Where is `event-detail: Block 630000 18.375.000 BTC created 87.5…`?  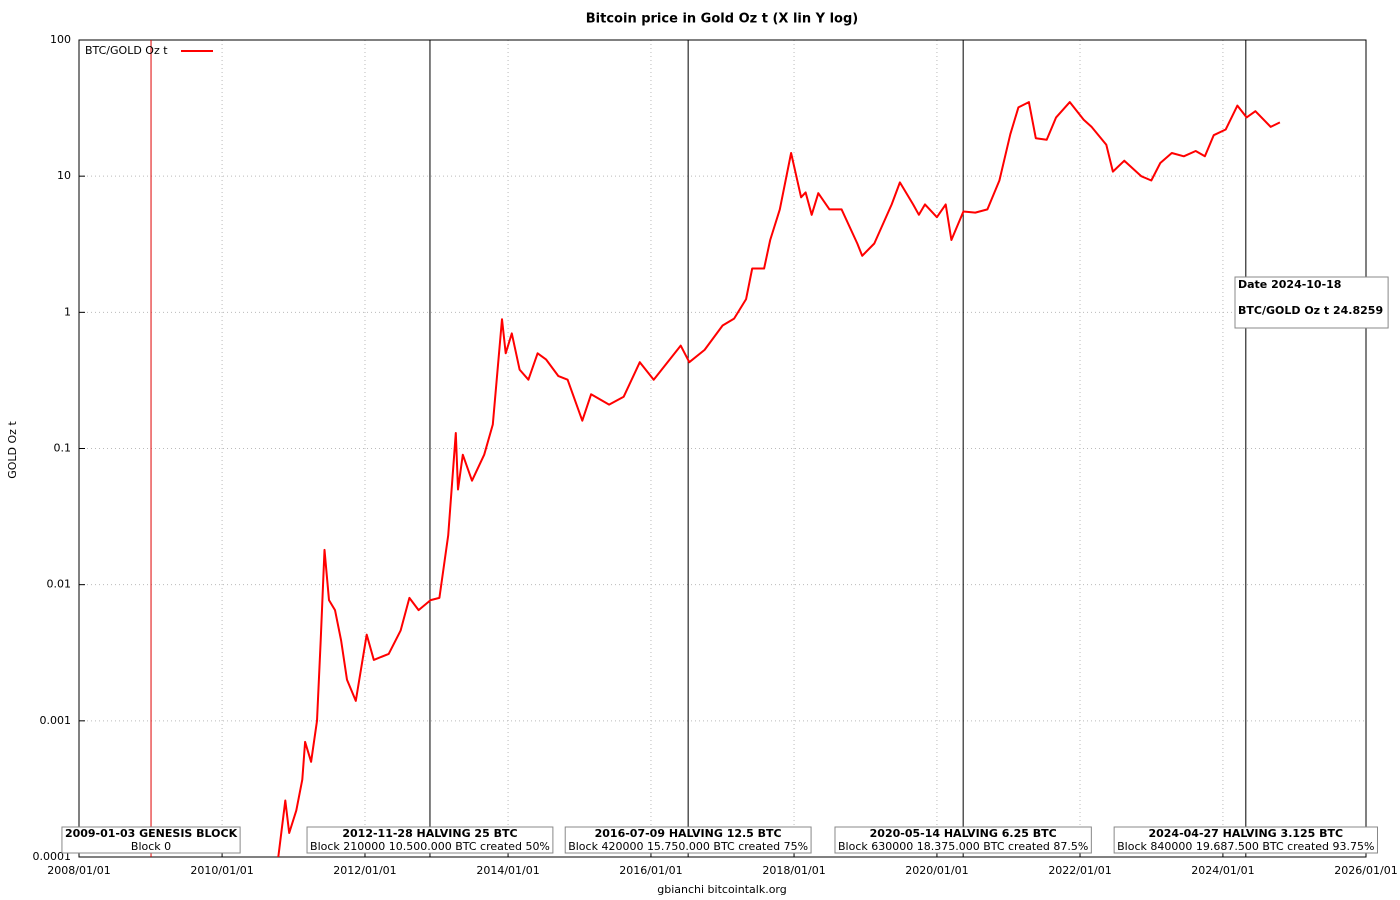
event-detail: Block 630000 18.375.000 BTC created 87.5… is located at coordinates (963, 846).